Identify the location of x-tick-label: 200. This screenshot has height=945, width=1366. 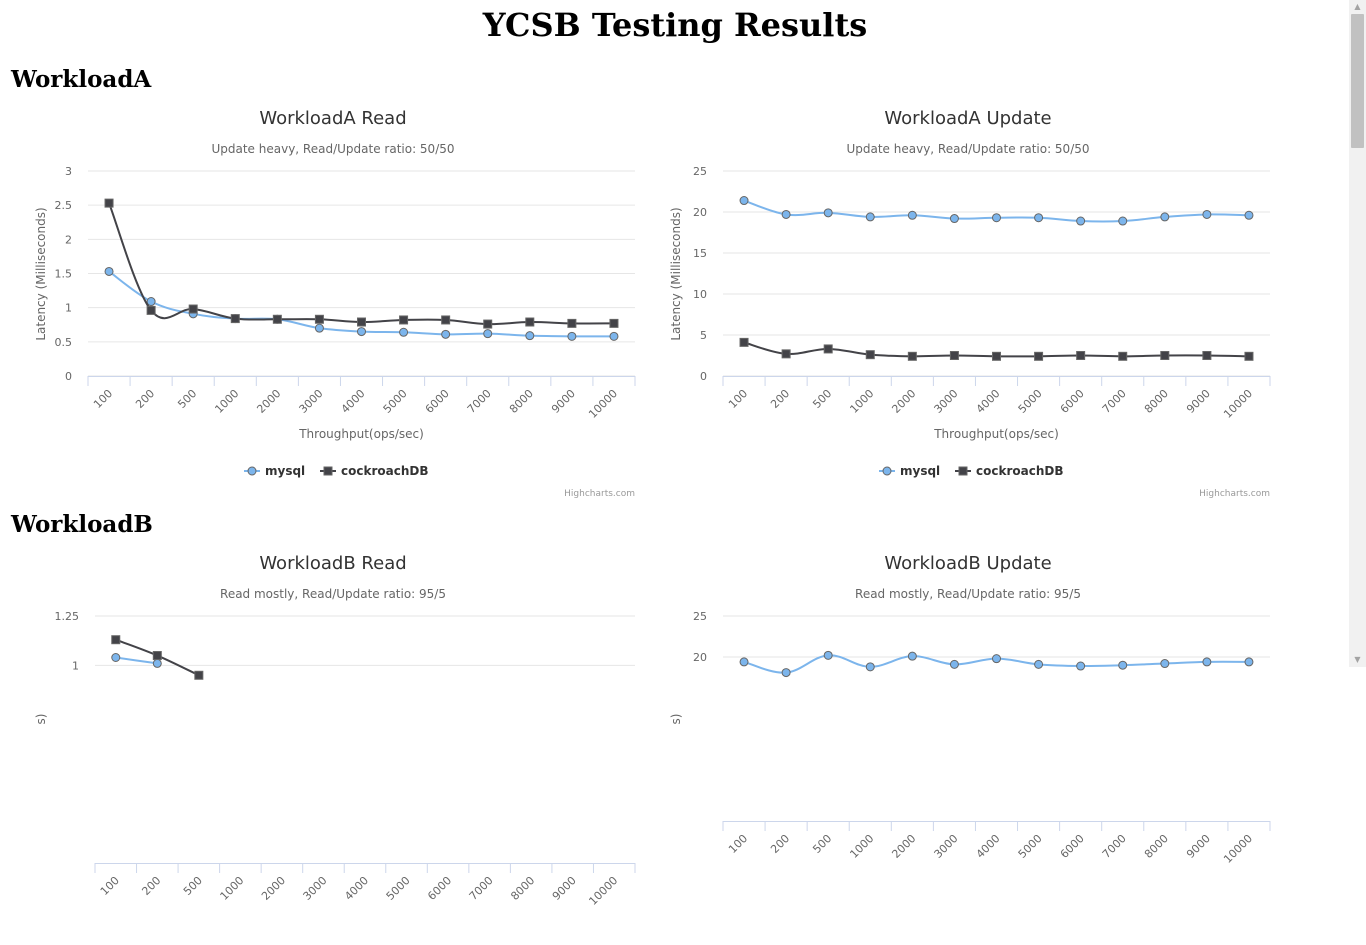
(780, 844).